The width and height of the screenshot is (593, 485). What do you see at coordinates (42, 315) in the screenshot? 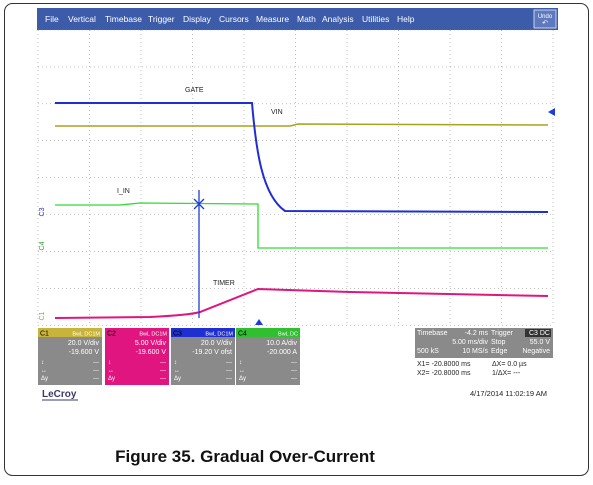
I see `channel-marker: C1` at bounding box center [42, 315].